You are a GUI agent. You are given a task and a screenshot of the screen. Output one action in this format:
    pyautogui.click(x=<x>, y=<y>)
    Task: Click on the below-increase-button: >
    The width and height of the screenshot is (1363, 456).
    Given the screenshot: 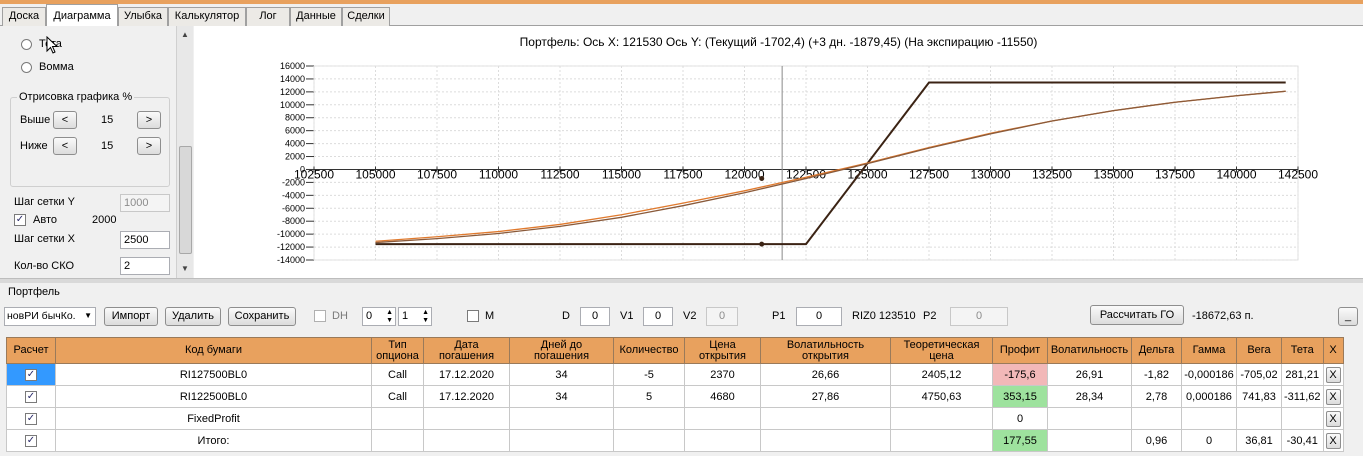 What is the action you would take?
    pyautogui.click(x=149, y=146)
    